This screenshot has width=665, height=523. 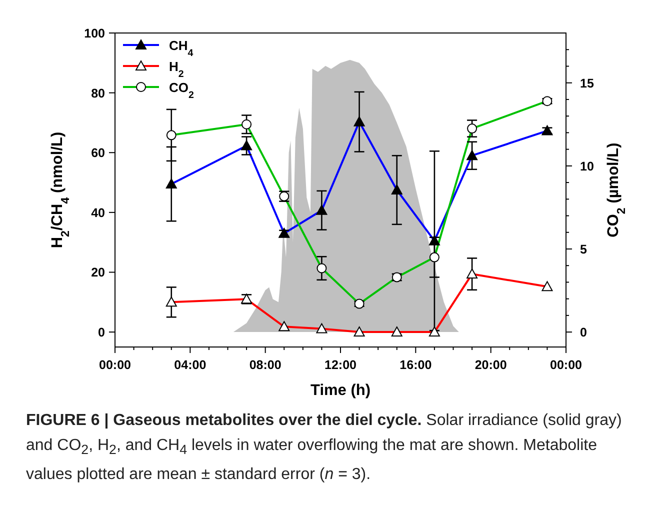 I want to click on x-tick-label: 08:00, so click(x=265, y=365).